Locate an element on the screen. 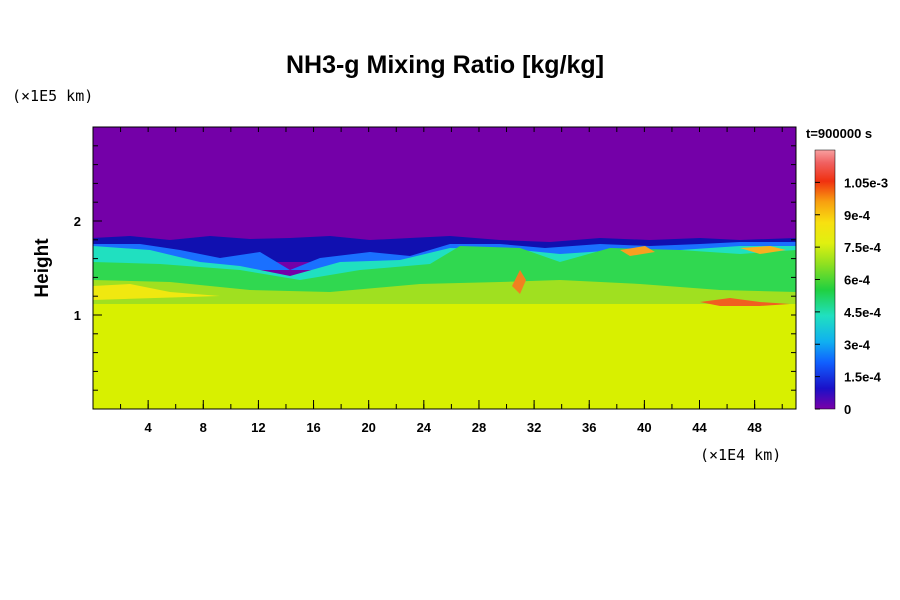 This screenshot has width=900, height=600. x-tick-label: 40 is located at coordinates (644, 427).